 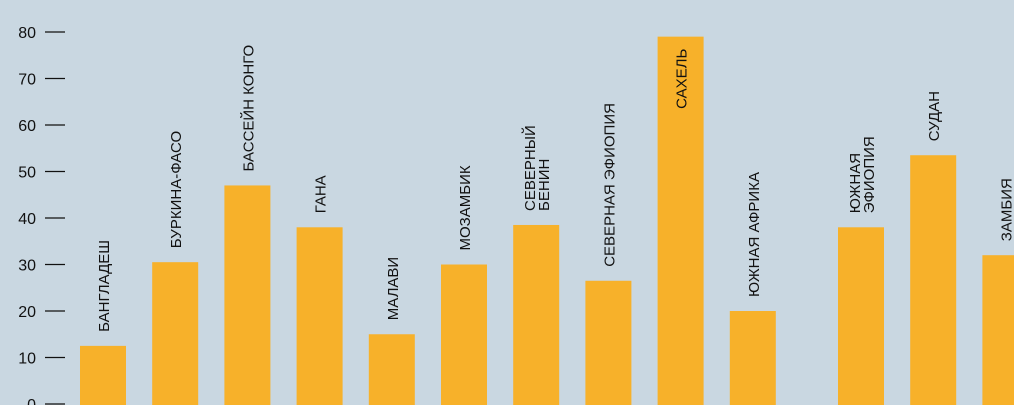 I want to click on category-label: МОЗАМБИК, so click(x=465, y=207).